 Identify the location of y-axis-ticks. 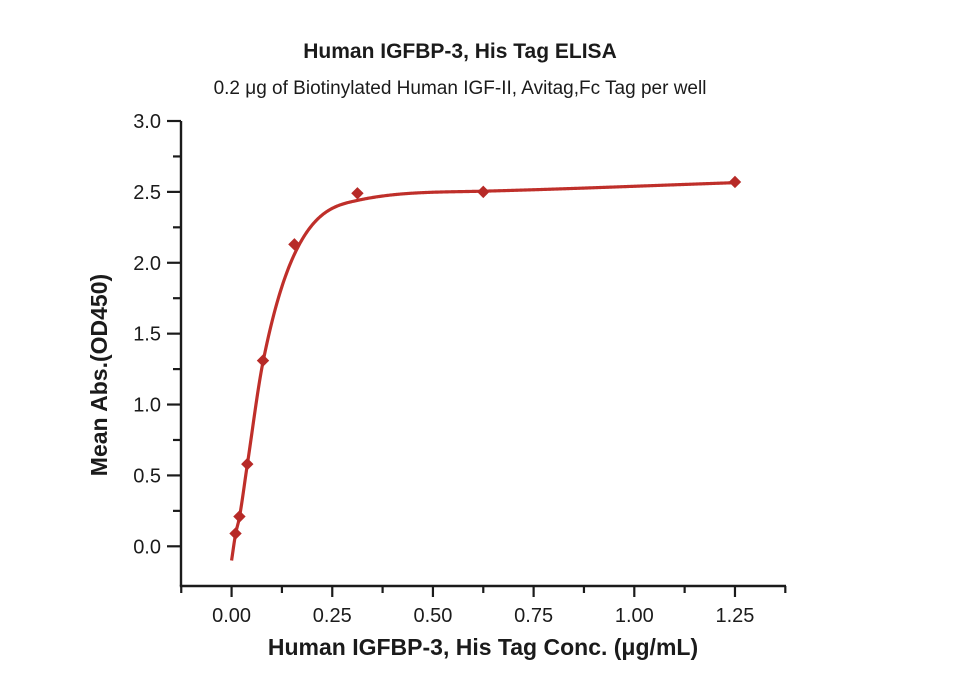
(174, 333).